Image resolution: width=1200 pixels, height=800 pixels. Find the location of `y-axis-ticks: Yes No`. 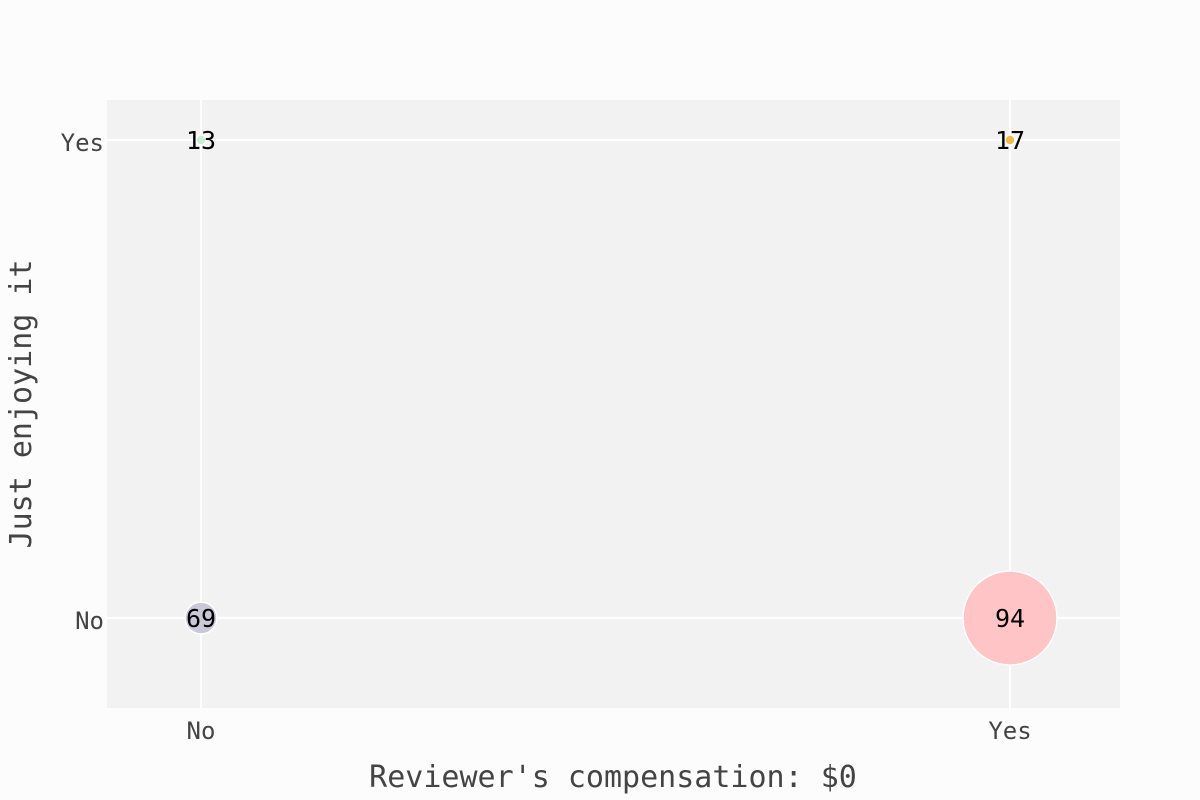

y-axis-ticks: Yes No is located at coordinates (82, 382).